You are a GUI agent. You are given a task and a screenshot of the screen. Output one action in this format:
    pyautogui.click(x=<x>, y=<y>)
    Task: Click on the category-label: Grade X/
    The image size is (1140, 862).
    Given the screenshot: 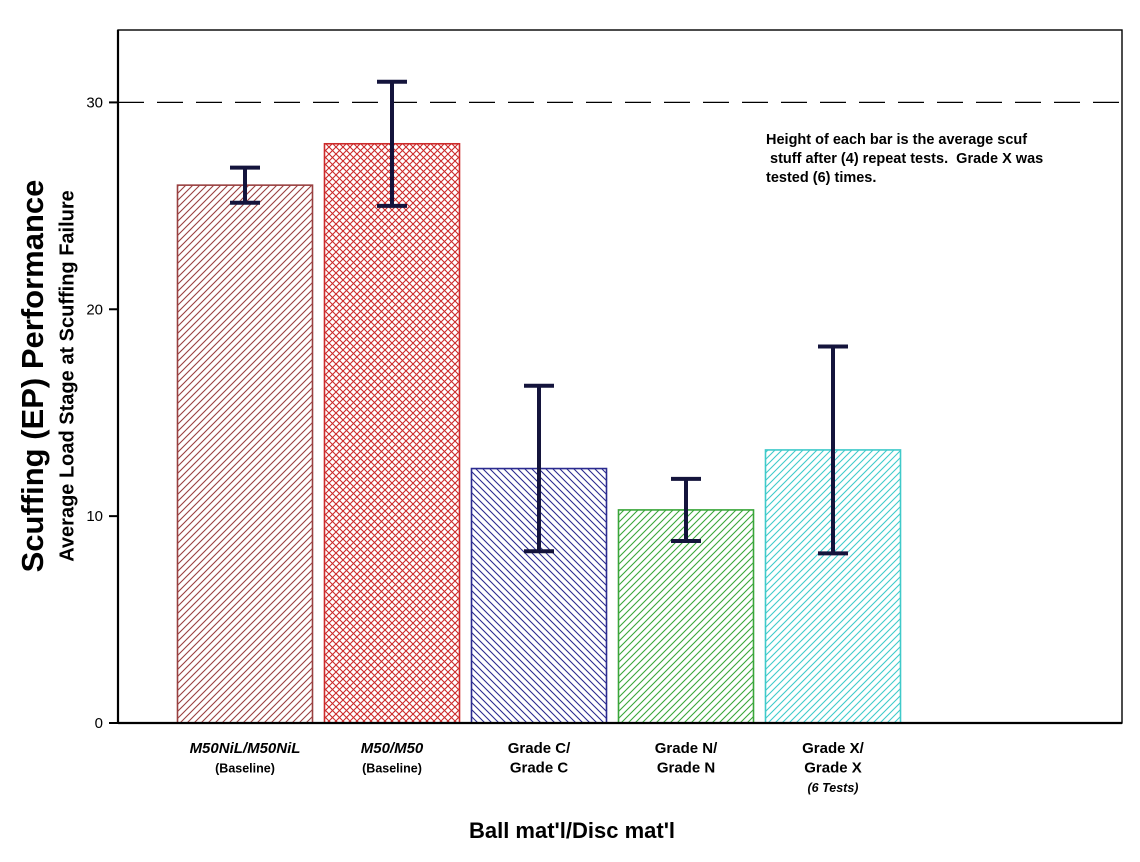 What is the action you would take?
    pyautogui.click(x=833, y=748)
    